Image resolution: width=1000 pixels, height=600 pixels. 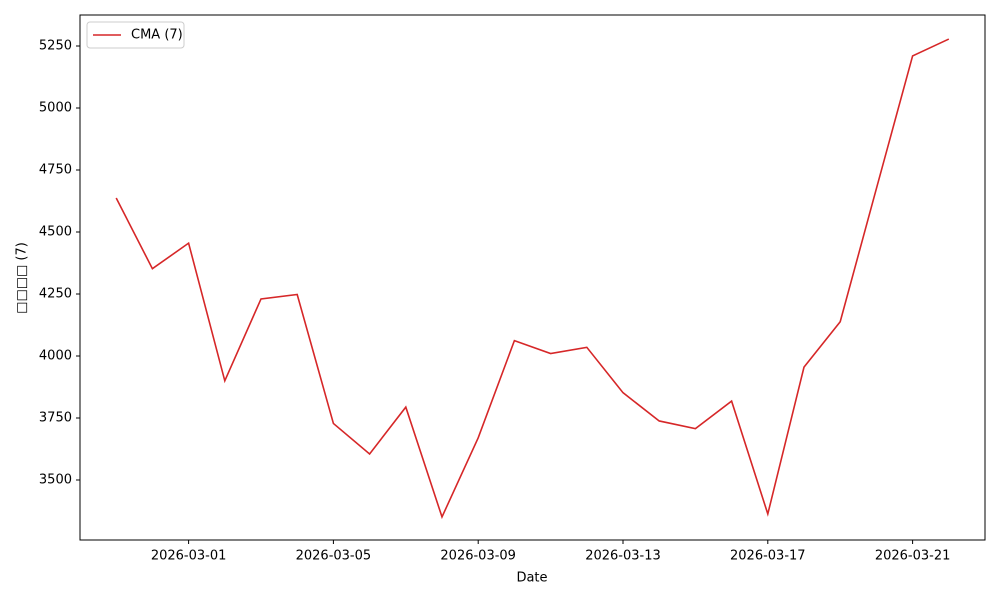 What do you see at coordinates (478, 556) in the screenshot?
I see `x-tick-label: 2026-03-09` at bounding box center [478, 556].